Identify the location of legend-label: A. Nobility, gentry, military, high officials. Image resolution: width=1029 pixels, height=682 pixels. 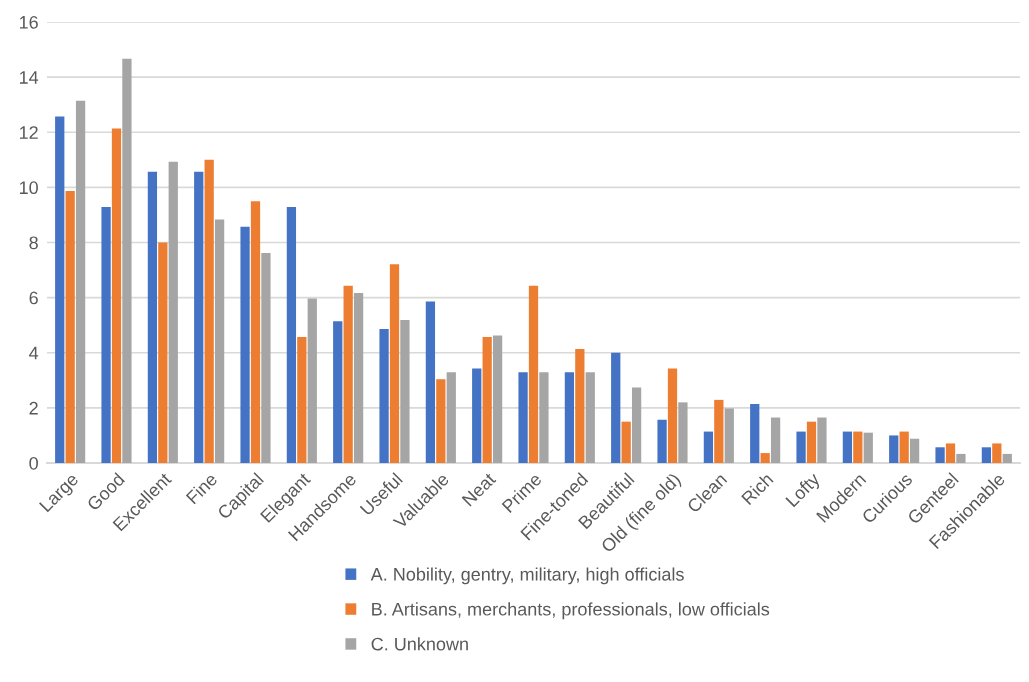
(527, 576).